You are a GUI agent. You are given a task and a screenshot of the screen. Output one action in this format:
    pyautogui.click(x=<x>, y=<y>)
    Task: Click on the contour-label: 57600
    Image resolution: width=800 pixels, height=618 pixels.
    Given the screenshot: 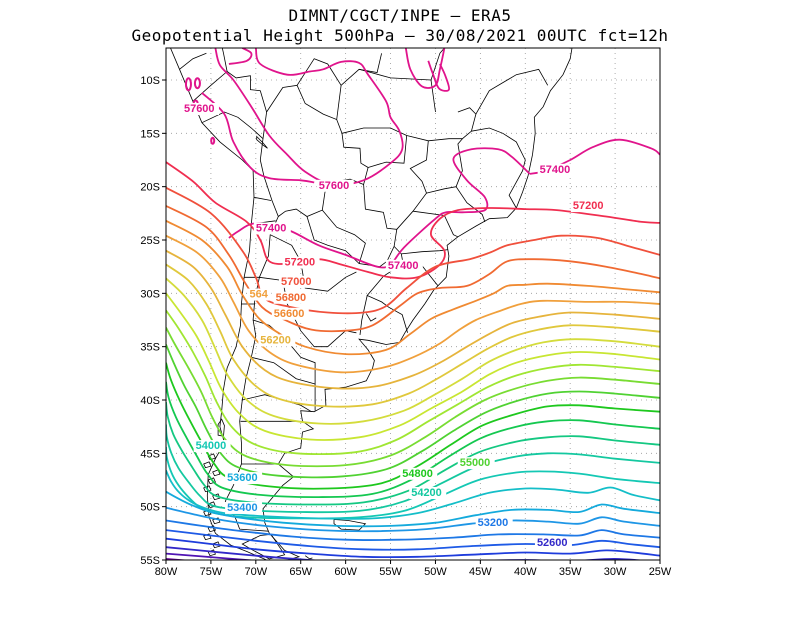 What is the action you would take?
    pyautogui.click(x=334, y=186)
    